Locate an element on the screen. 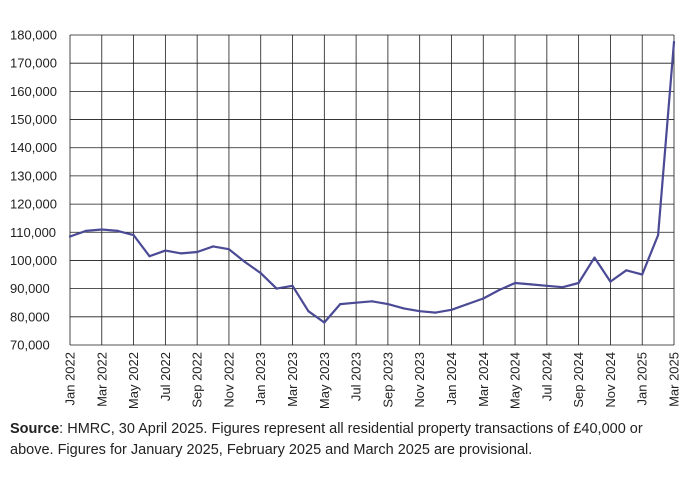 This screenshot has width=690, height=504. source-label: Source is located at coordinates (35, 429).